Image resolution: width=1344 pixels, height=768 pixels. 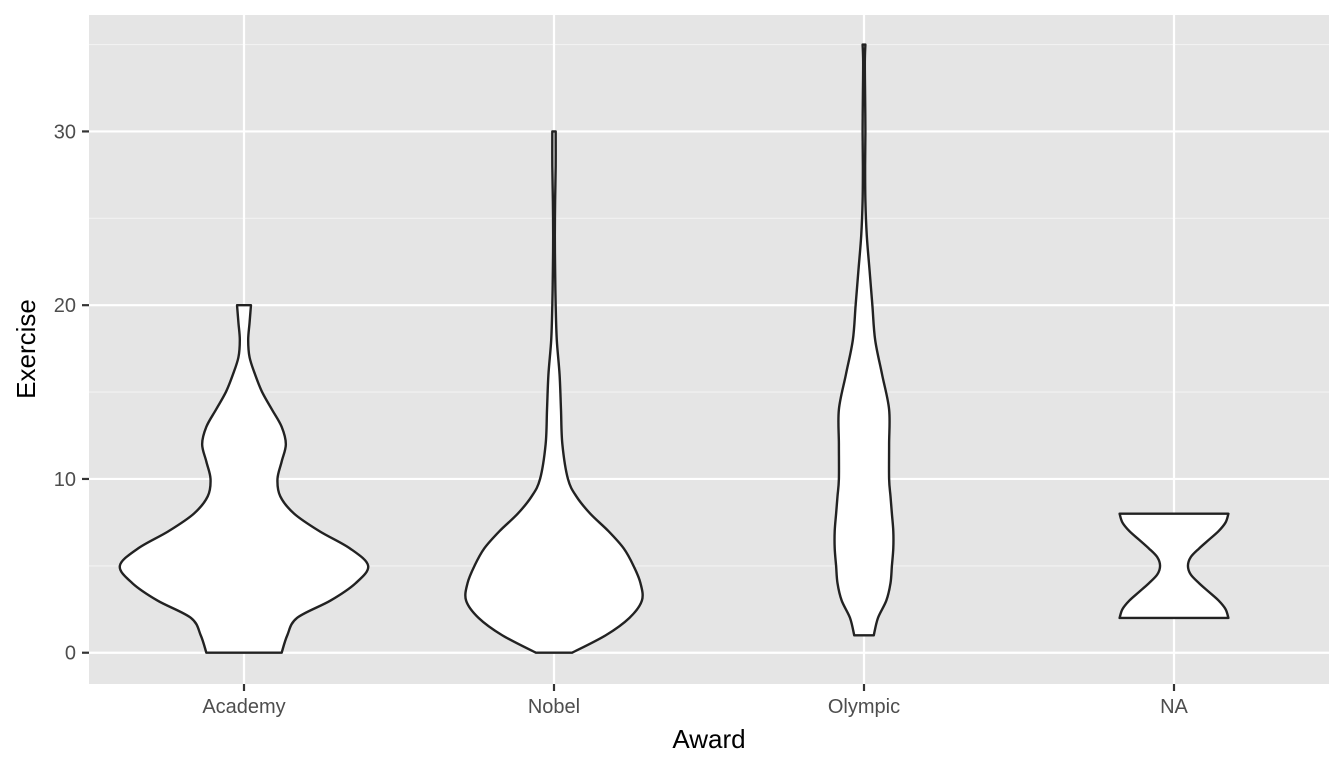 I want to click on violin-academy, so click(x=244, y=478).